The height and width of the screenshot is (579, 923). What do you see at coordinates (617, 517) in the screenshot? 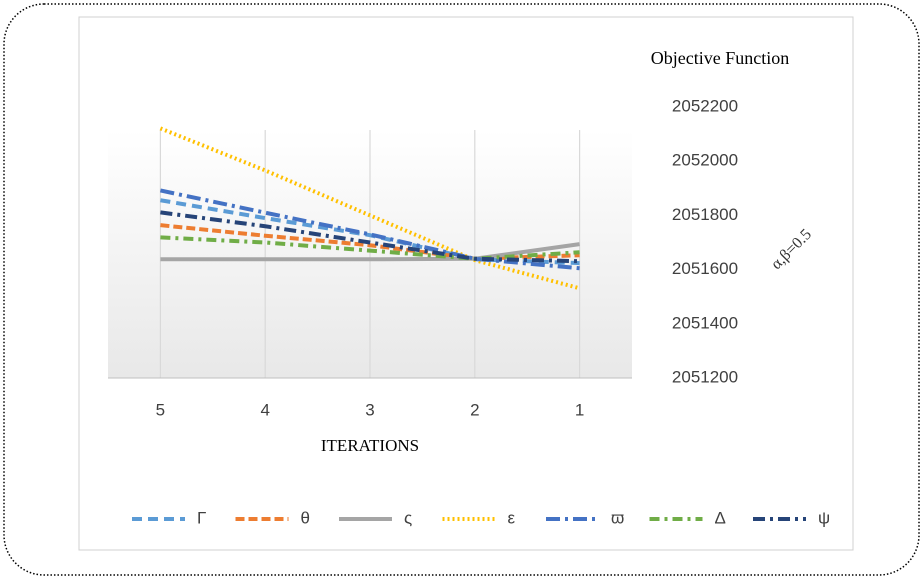
I see `legend-label: ϖ` at bounding box center [617, 517].